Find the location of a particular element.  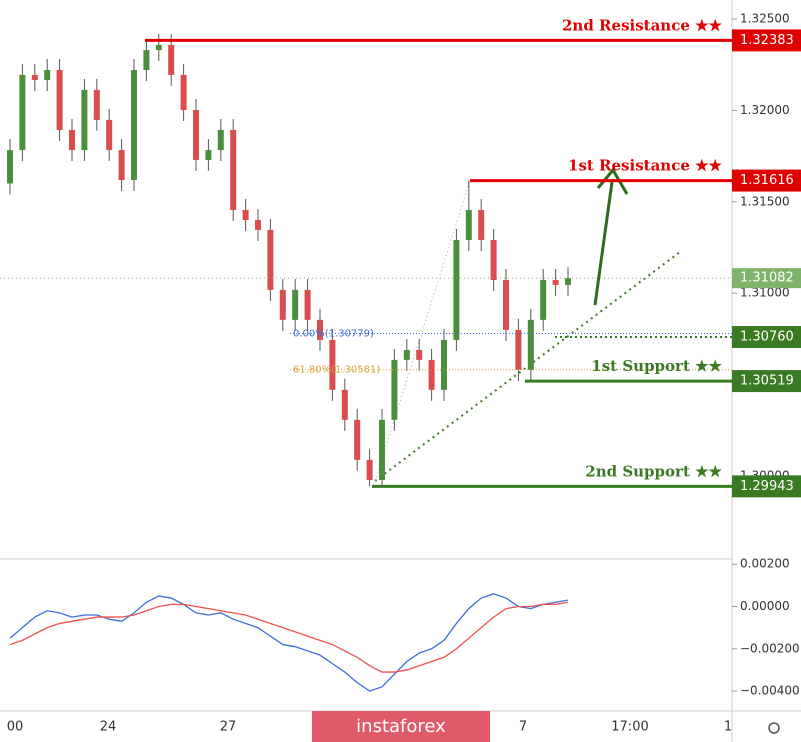

arrow-shaft is located at coordinates (603, 243).